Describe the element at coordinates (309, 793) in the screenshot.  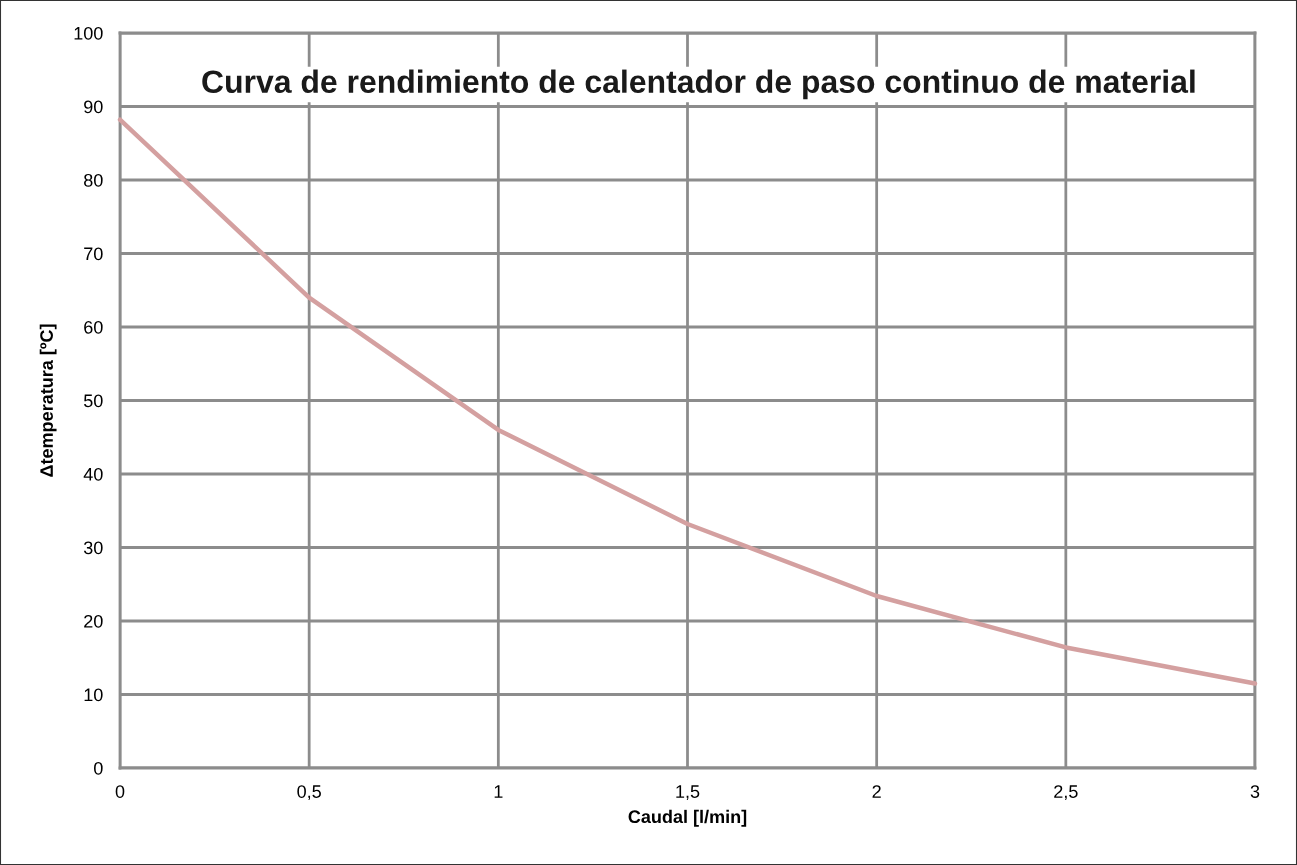
I see `x-tick-label: 0,5` at that location.